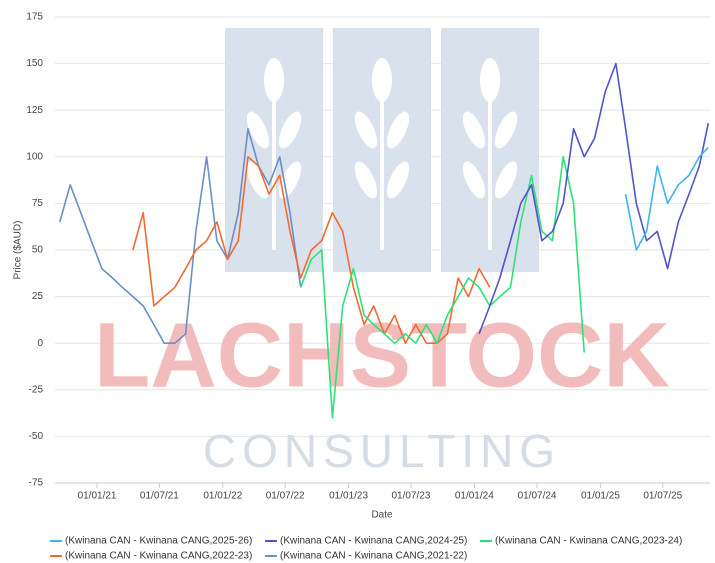  I want to click on y-tick-label: 25, so click(38, 296).